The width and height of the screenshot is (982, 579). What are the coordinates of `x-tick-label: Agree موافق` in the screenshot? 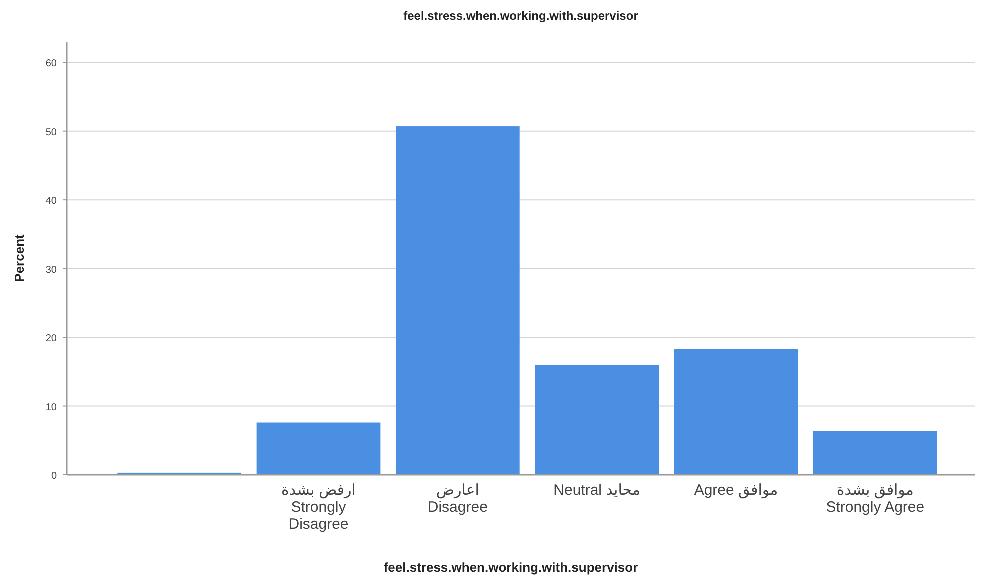 It's located at (736, 490).